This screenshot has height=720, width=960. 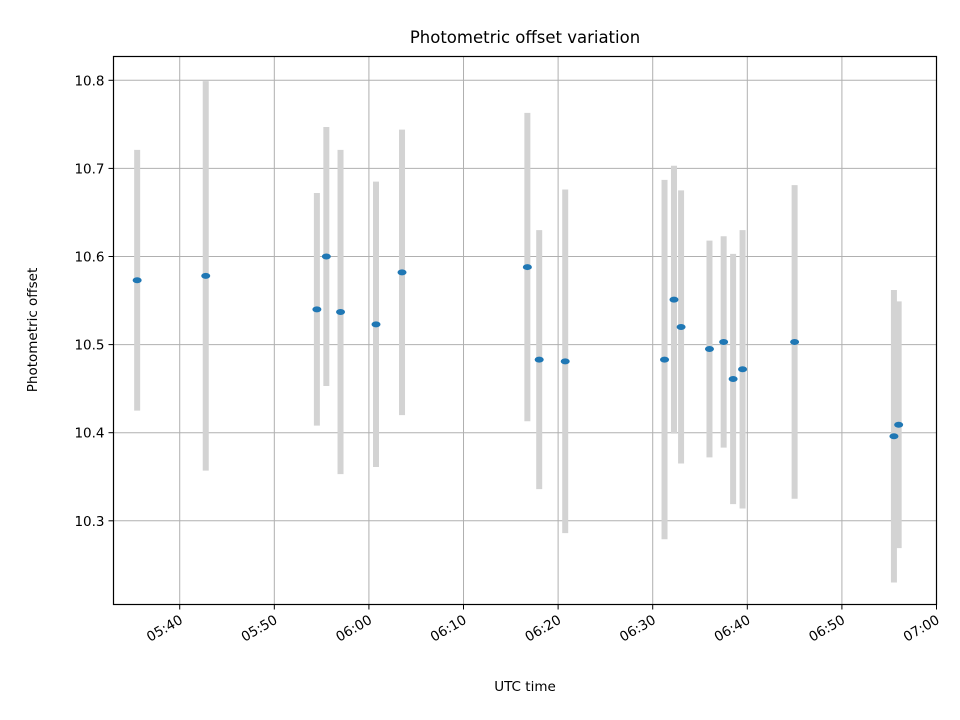 What do you see at coordinates (33, 330) in the screenshot?
I see `y-axis-label: Photometric offset` at bounding box center [33, 330].